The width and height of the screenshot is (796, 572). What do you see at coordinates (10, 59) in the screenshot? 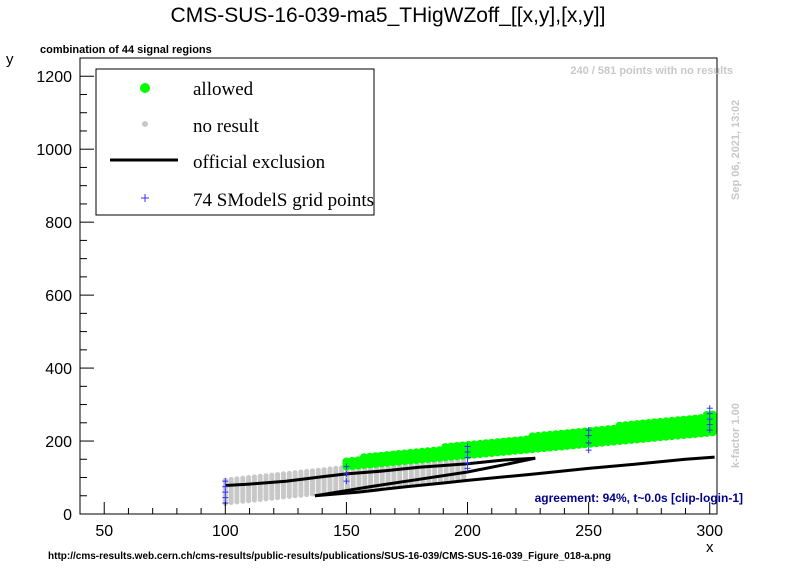
I see `y-axis-label: y` at bounding box center [10, 59].